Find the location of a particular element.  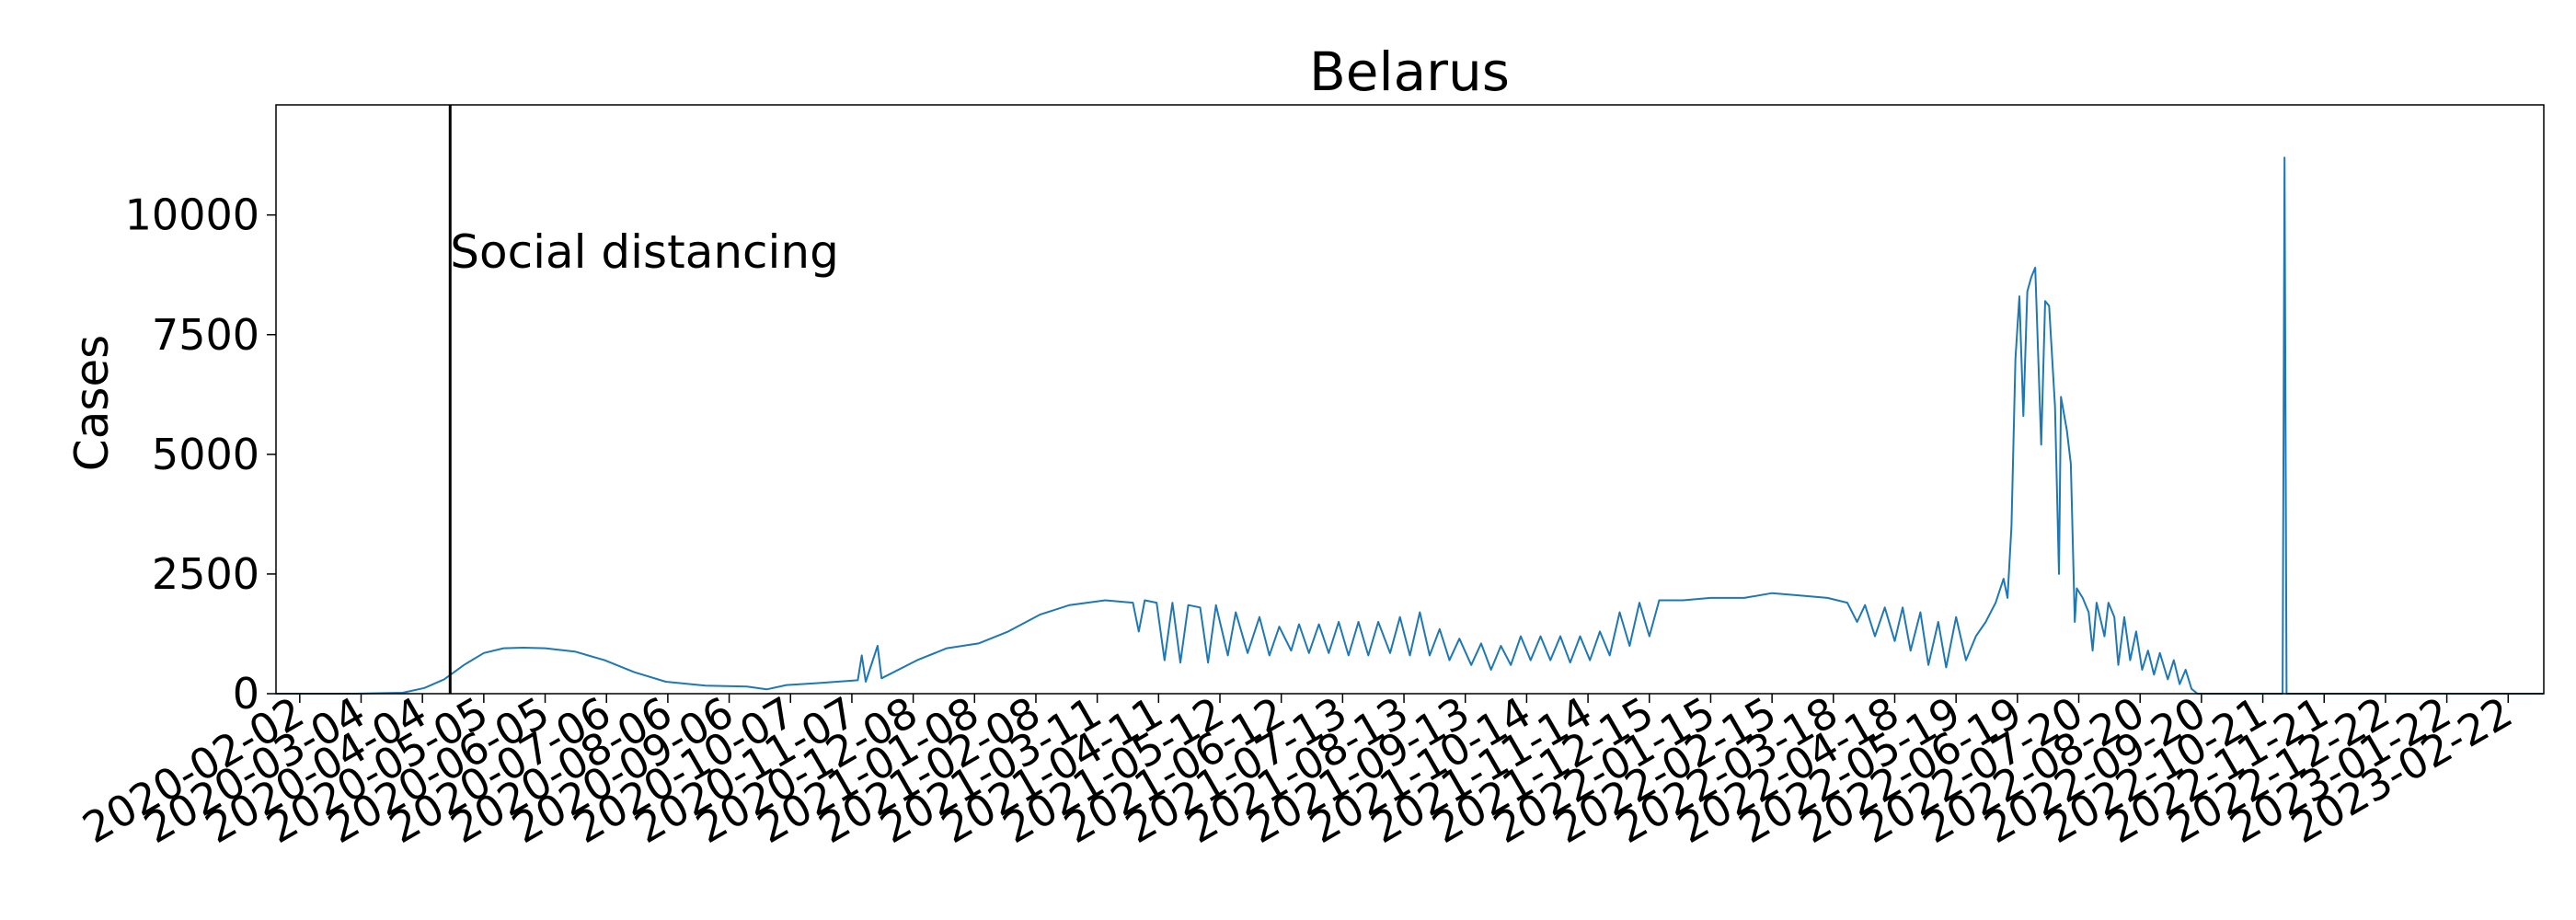

y-tick-label: 2500 is located at coordinates (205, 574).